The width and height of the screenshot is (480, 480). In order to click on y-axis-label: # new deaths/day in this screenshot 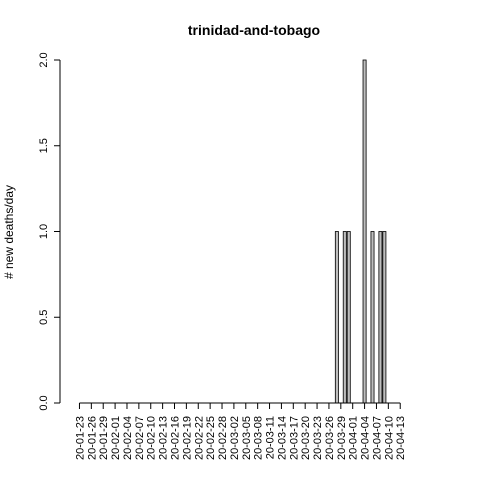, I will do `click(9, 232)`.